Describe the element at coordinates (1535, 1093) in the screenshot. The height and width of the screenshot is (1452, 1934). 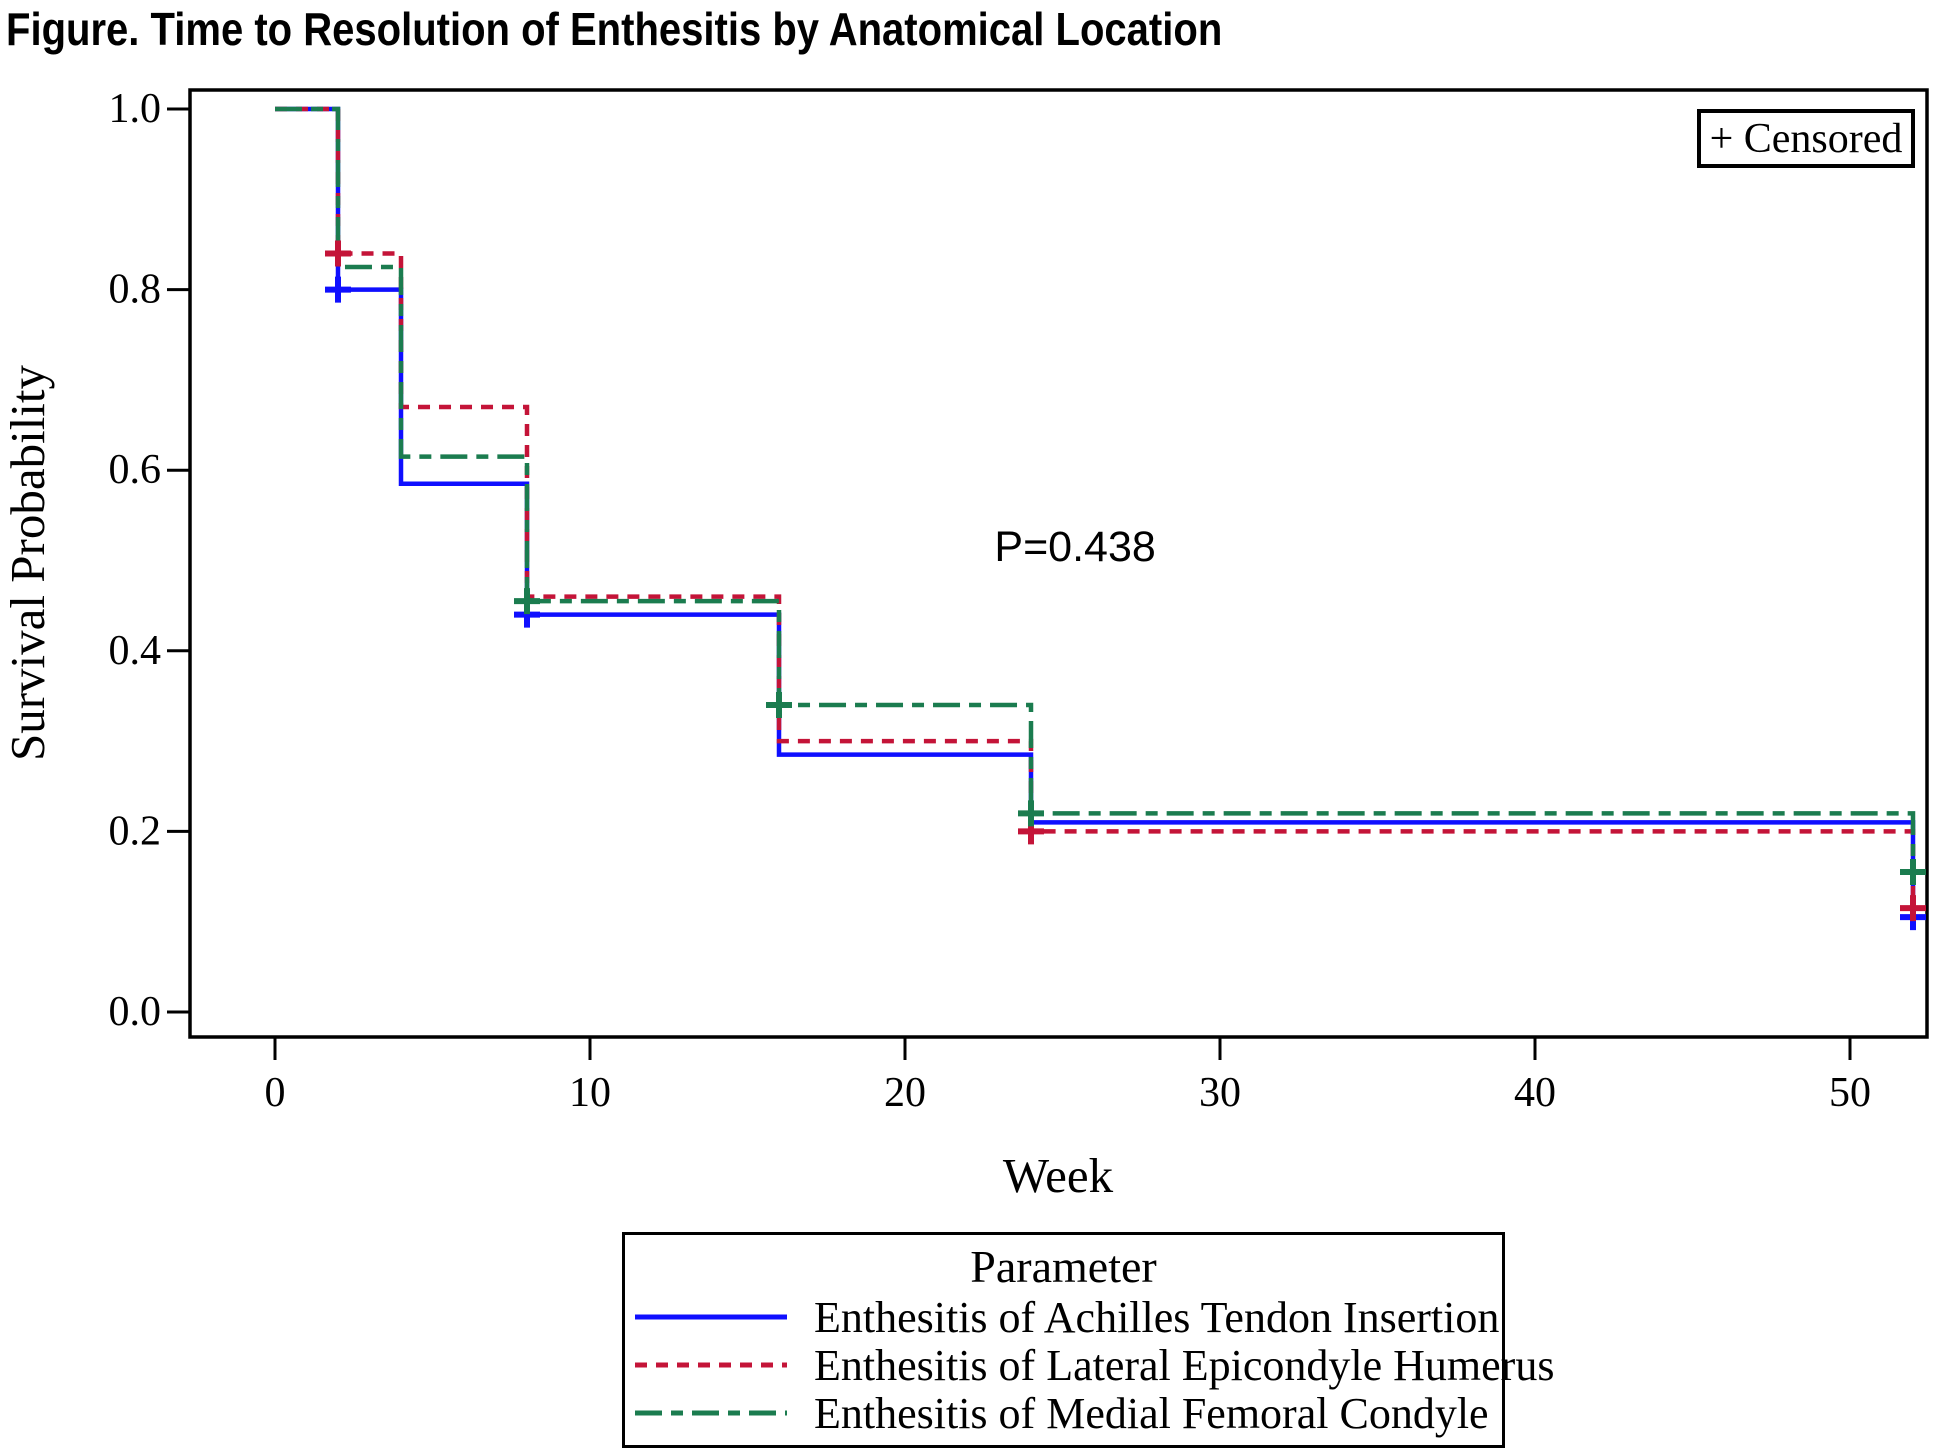
I see `x-tick-label: 40` at that location.